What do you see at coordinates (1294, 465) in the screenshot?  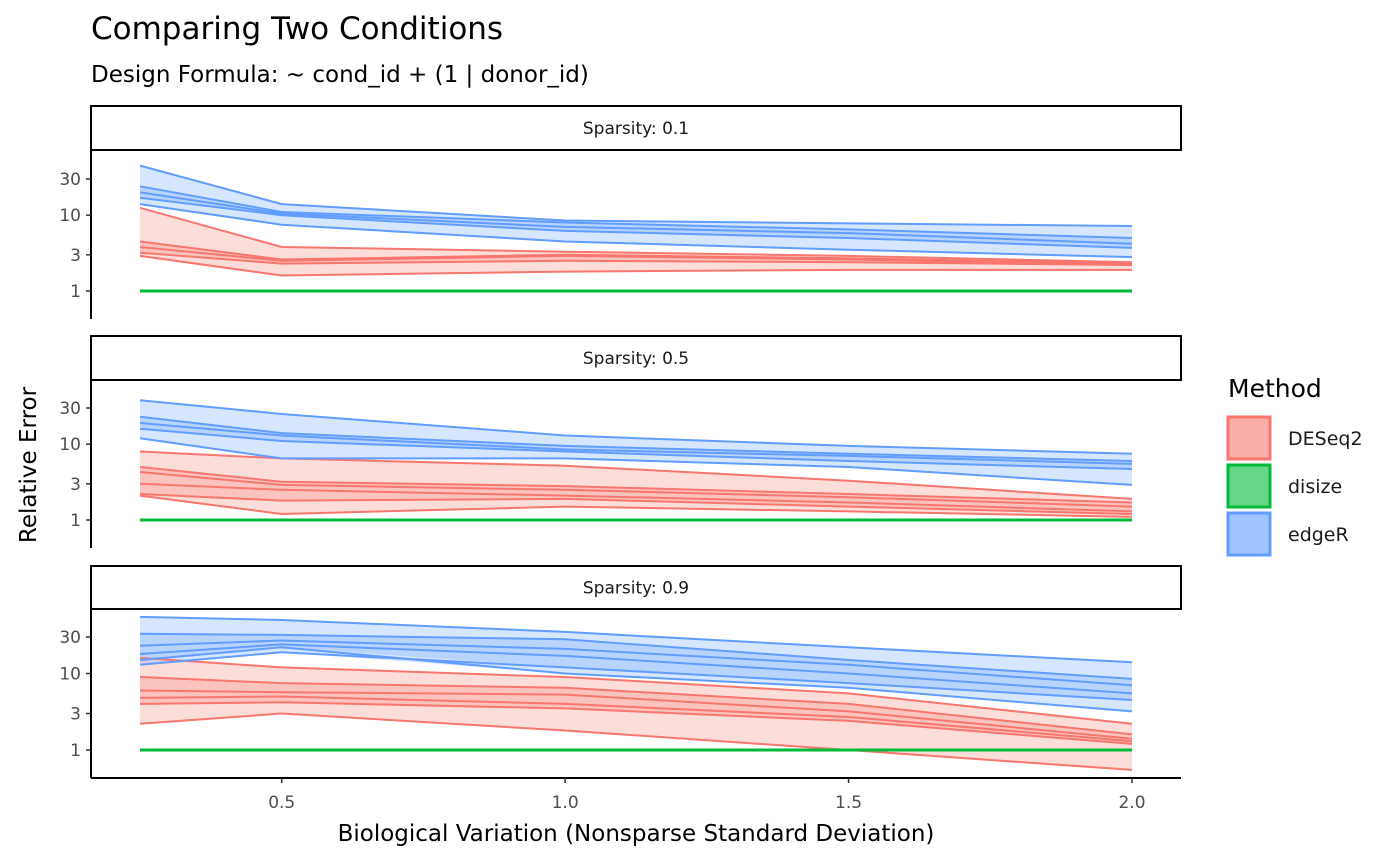 I see `legend: Method DESeq2 disize edgeR` at bounding box center [1294, 465].